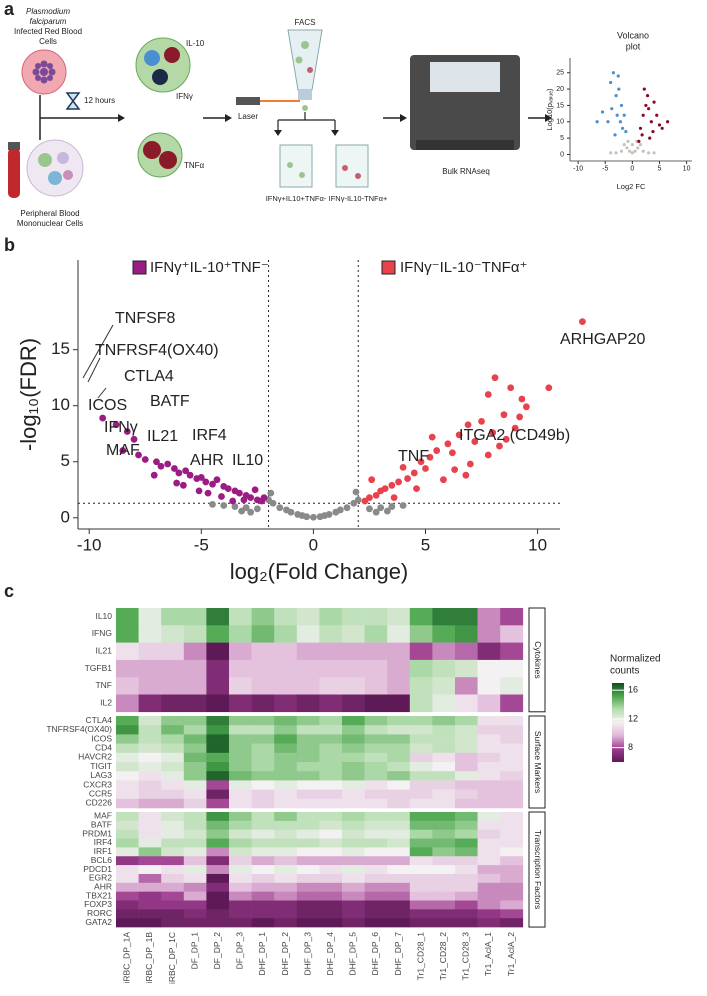  I want to click on x-axis-label: log₂(Fold Change), so click(319, 571).